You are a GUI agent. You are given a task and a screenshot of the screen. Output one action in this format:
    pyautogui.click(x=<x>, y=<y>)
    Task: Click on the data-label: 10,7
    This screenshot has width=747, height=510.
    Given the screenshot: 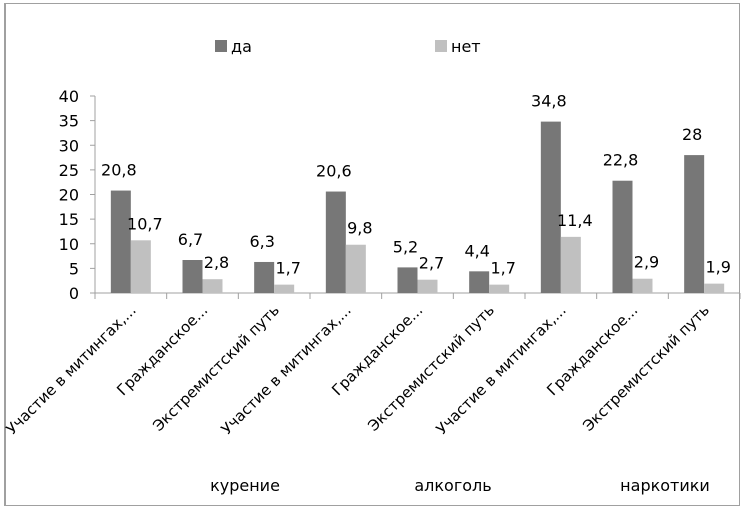 What is the action you would take?
    pyautogui.click(x=145, y=223)
    